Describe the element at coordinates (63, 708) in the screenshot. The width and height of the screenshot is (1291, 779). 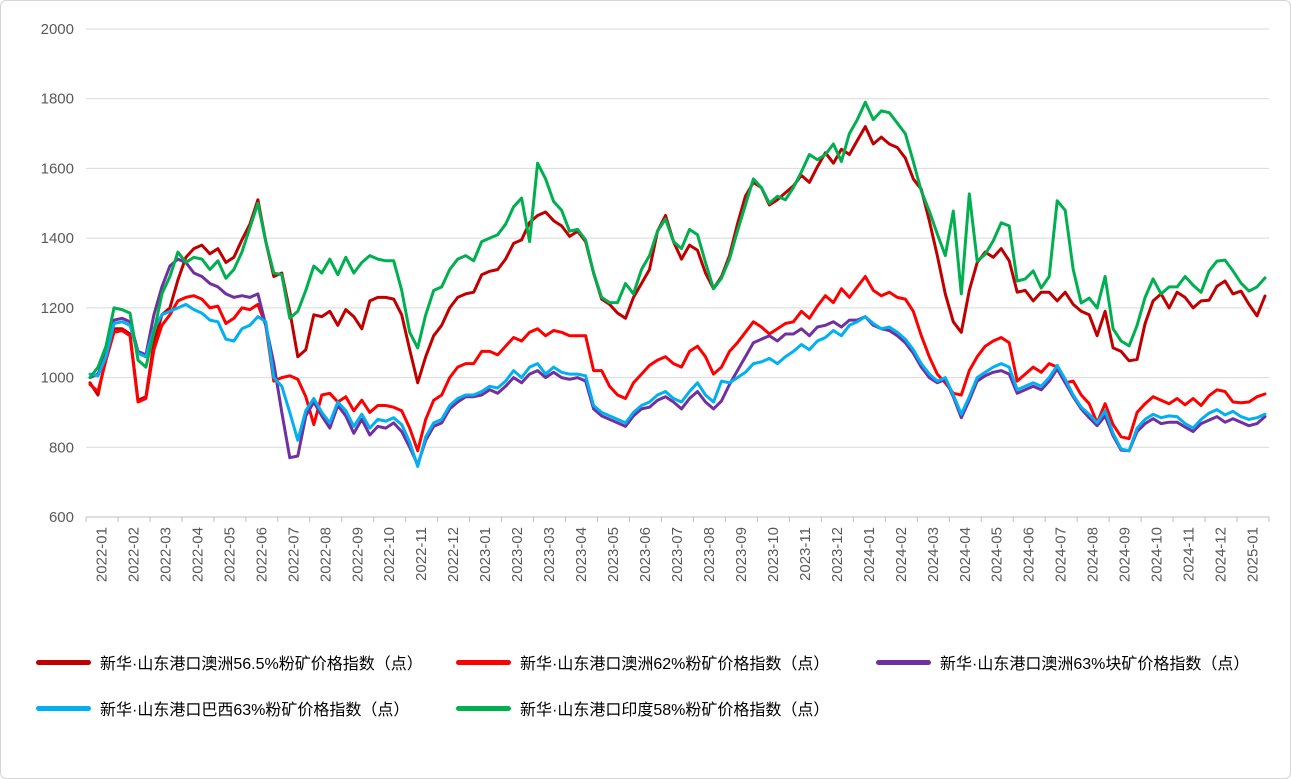
I see `legend-swatch-blue` at that location.